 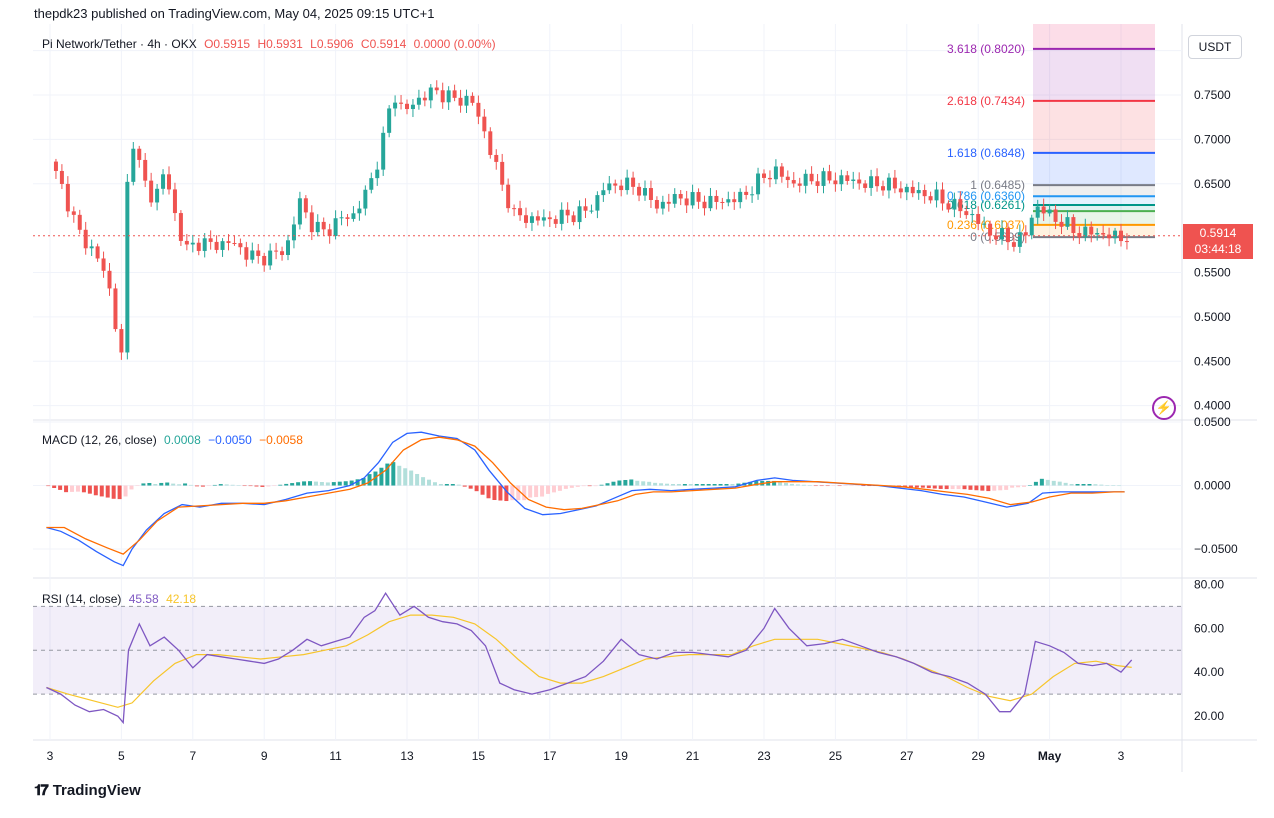 What do you see at coordinates (479, 756) in the screenshot?
I see `x-tick-label: 15` at bounding box center [479, 756].